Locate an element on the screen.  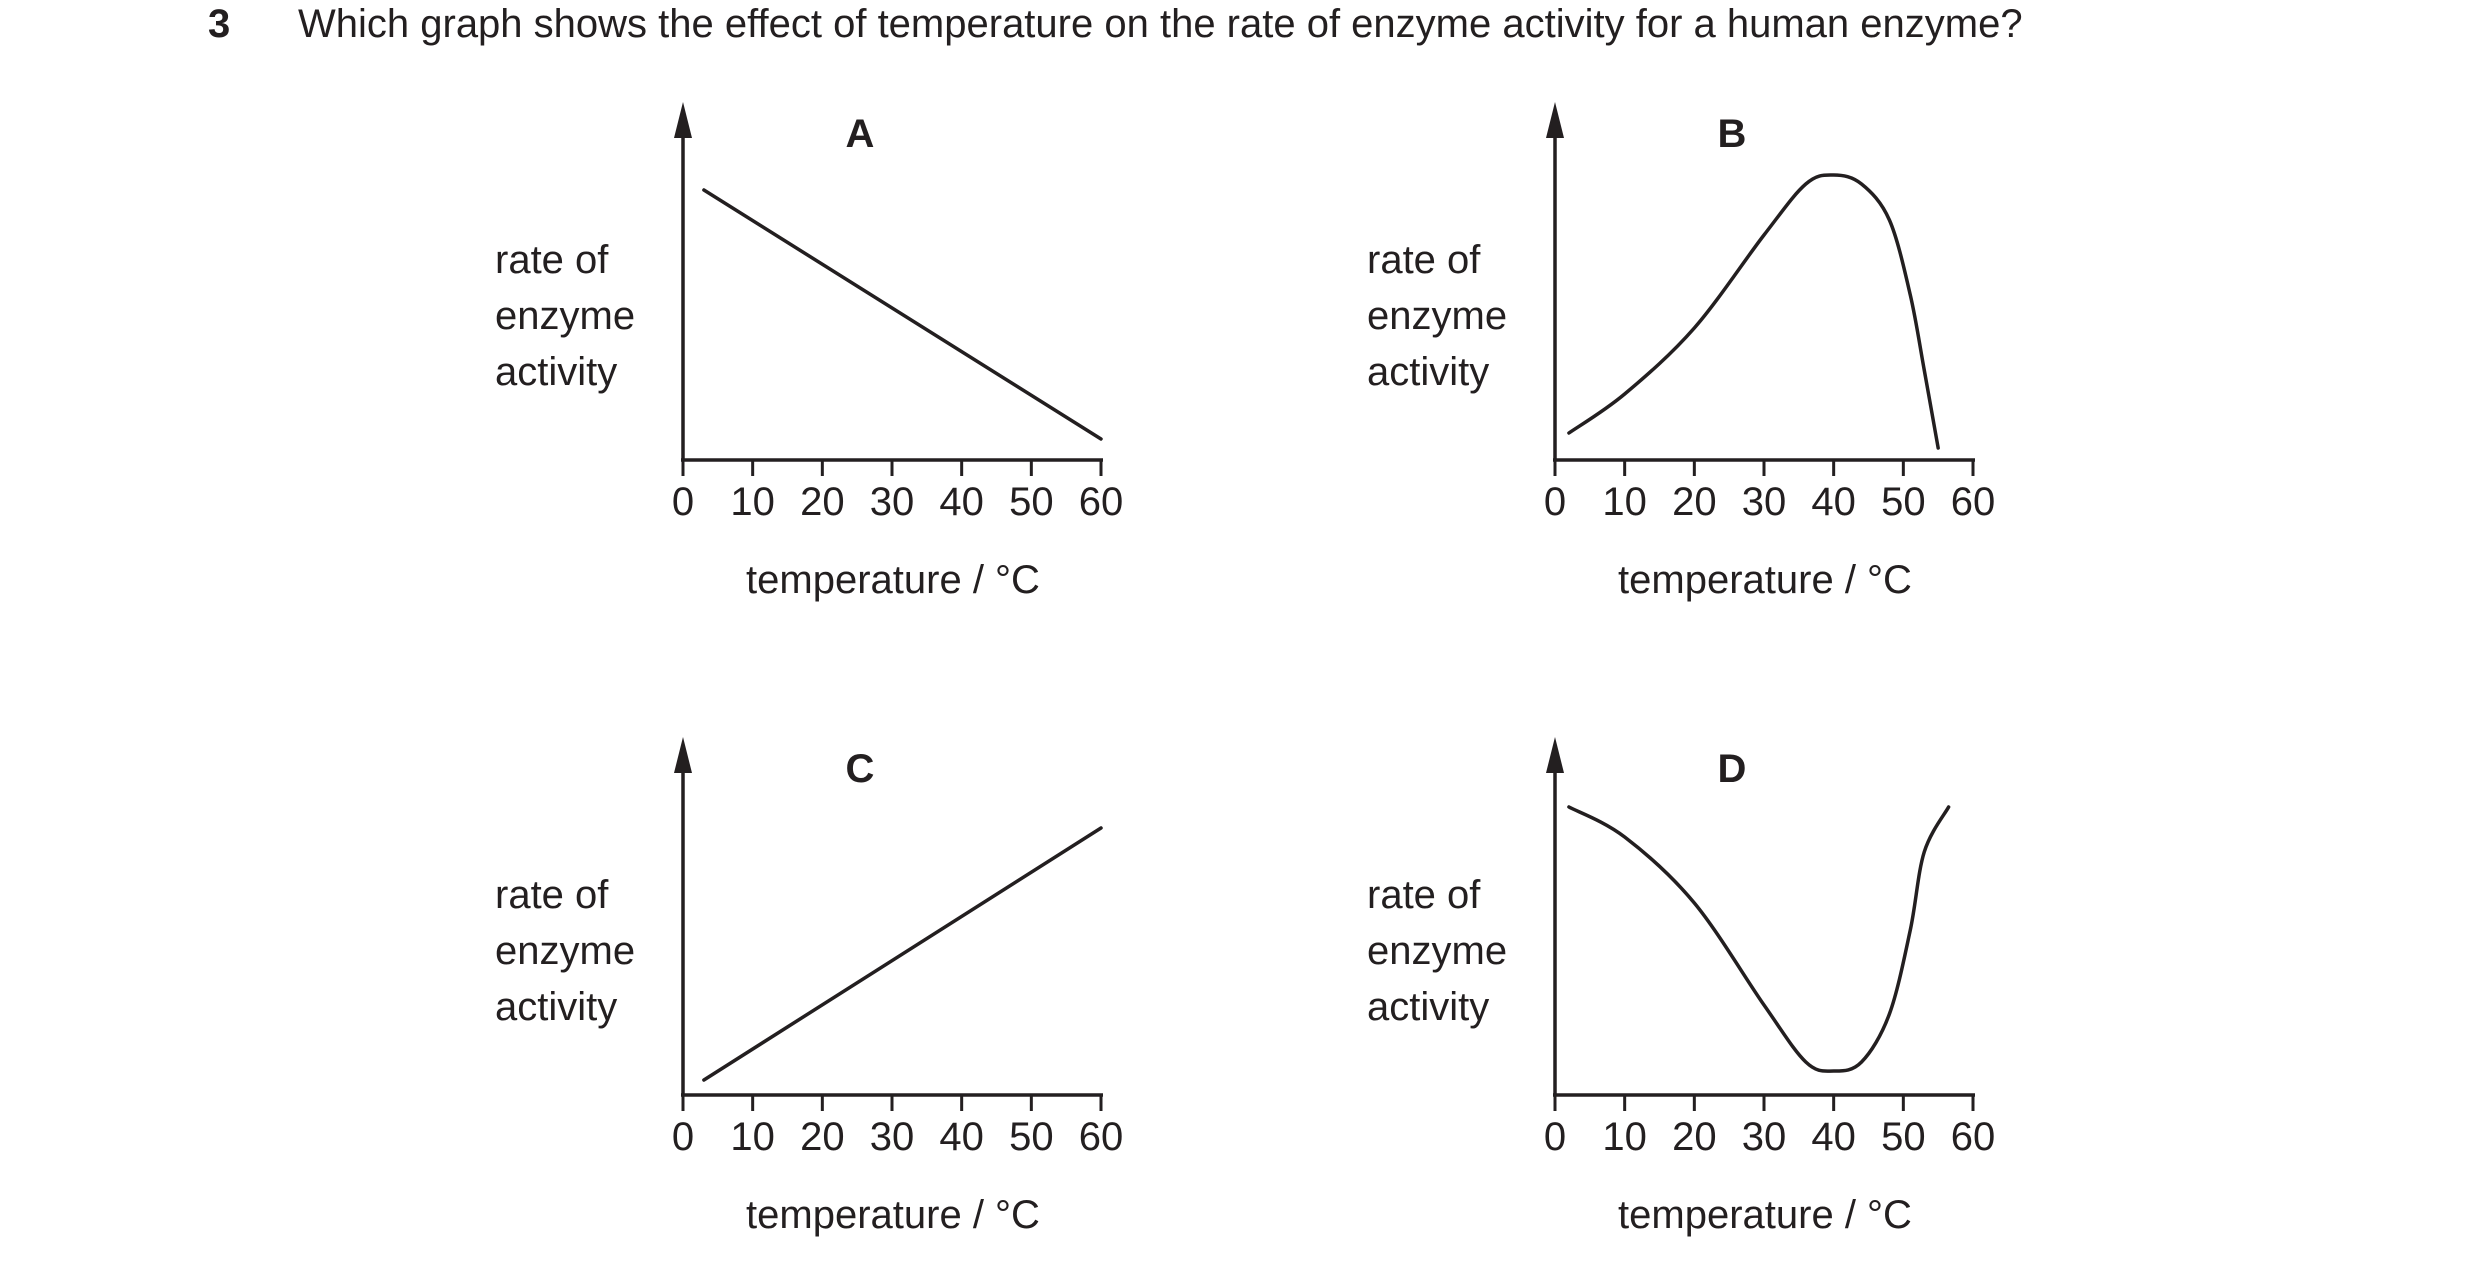
chart-title: A is located at coordinates (860, 134).